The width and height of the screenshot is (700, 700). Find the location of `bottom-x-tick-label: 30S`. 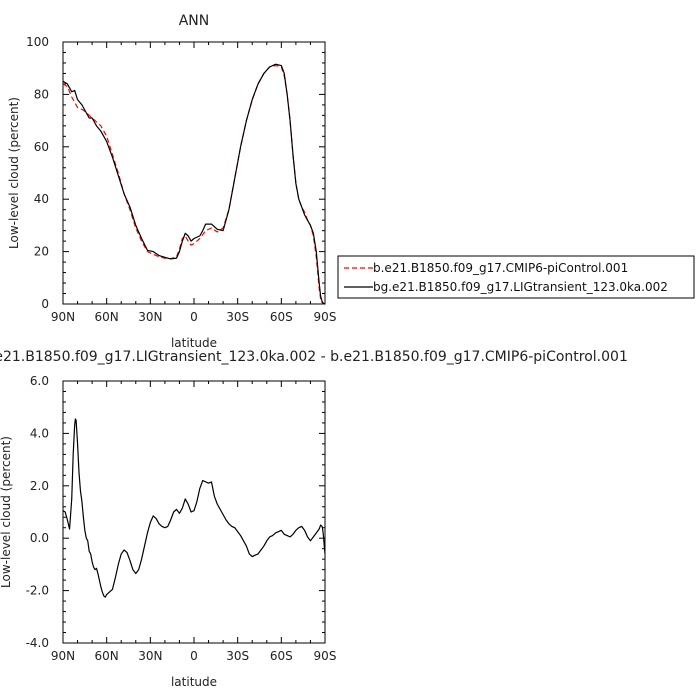

bottom-x-tick-label: 30S is located at coordinates (237, 656).